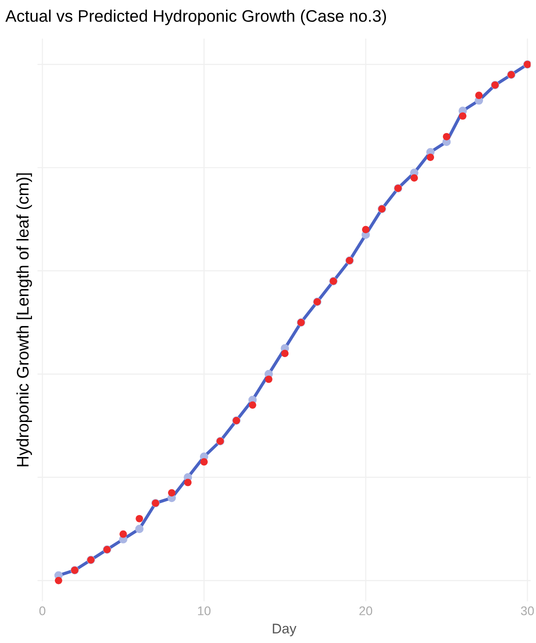  What do you see at coordinates (284, 630) in the screenshot?
I see `x-axis-title: Day` at bounding box center [284, 630].